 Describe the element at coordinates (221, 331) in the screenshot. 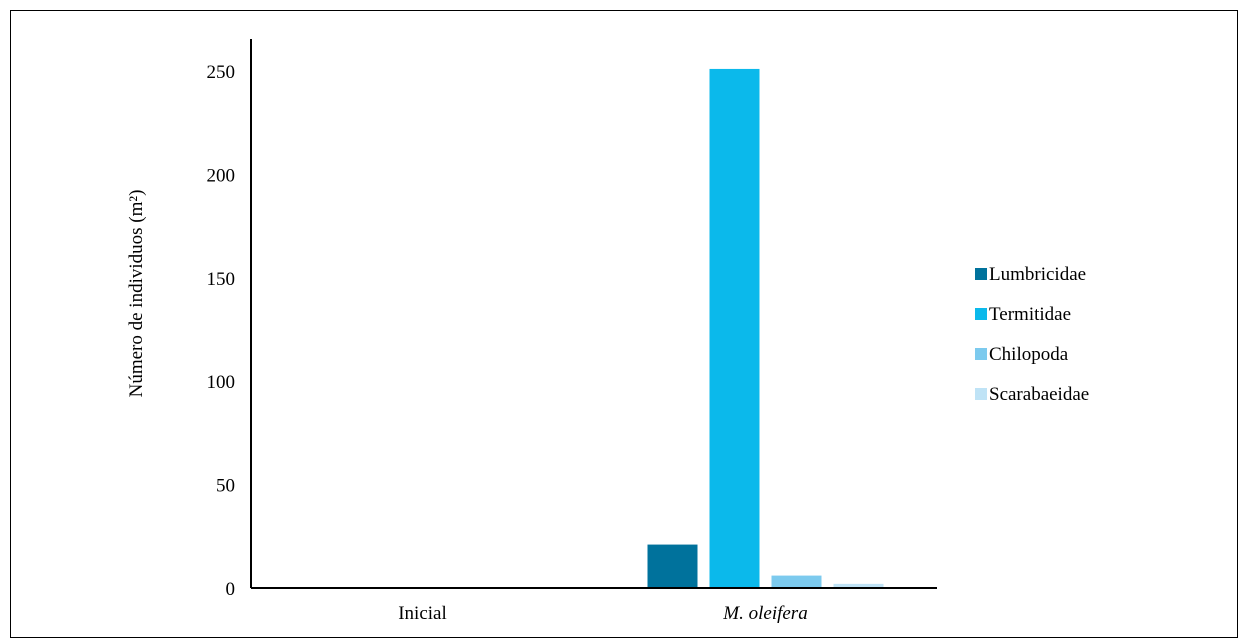

I see `y-tick-labels: 0 50 100 150 200 250` at that location.